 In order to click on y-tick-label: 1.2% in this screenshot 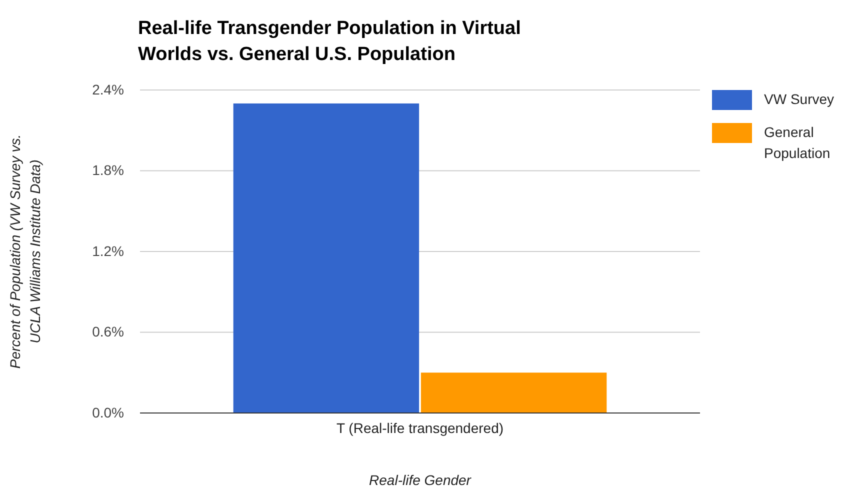, I will do `click(108, 250)`.